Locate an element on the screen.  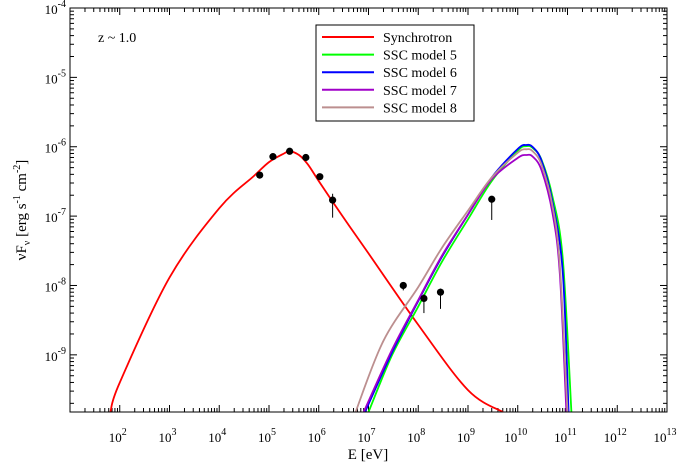
y-tick-label: 10⁻⁶ is located at coordinates (55, 147).